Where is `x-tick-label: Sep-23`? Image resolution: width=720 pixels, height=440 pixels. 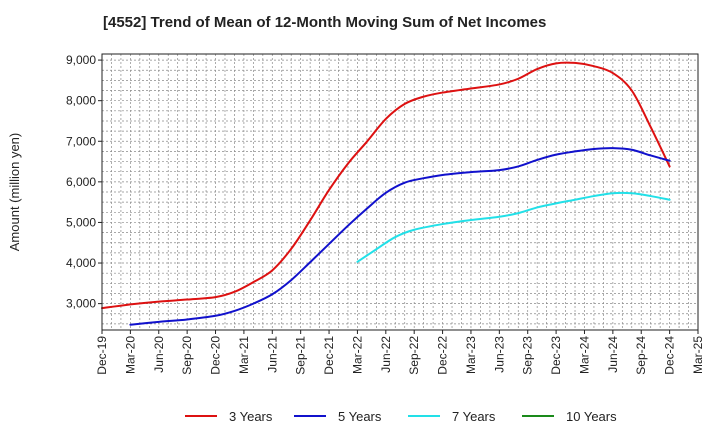 x-tick-label: Sep-23 is located at coordinates (528, 355).